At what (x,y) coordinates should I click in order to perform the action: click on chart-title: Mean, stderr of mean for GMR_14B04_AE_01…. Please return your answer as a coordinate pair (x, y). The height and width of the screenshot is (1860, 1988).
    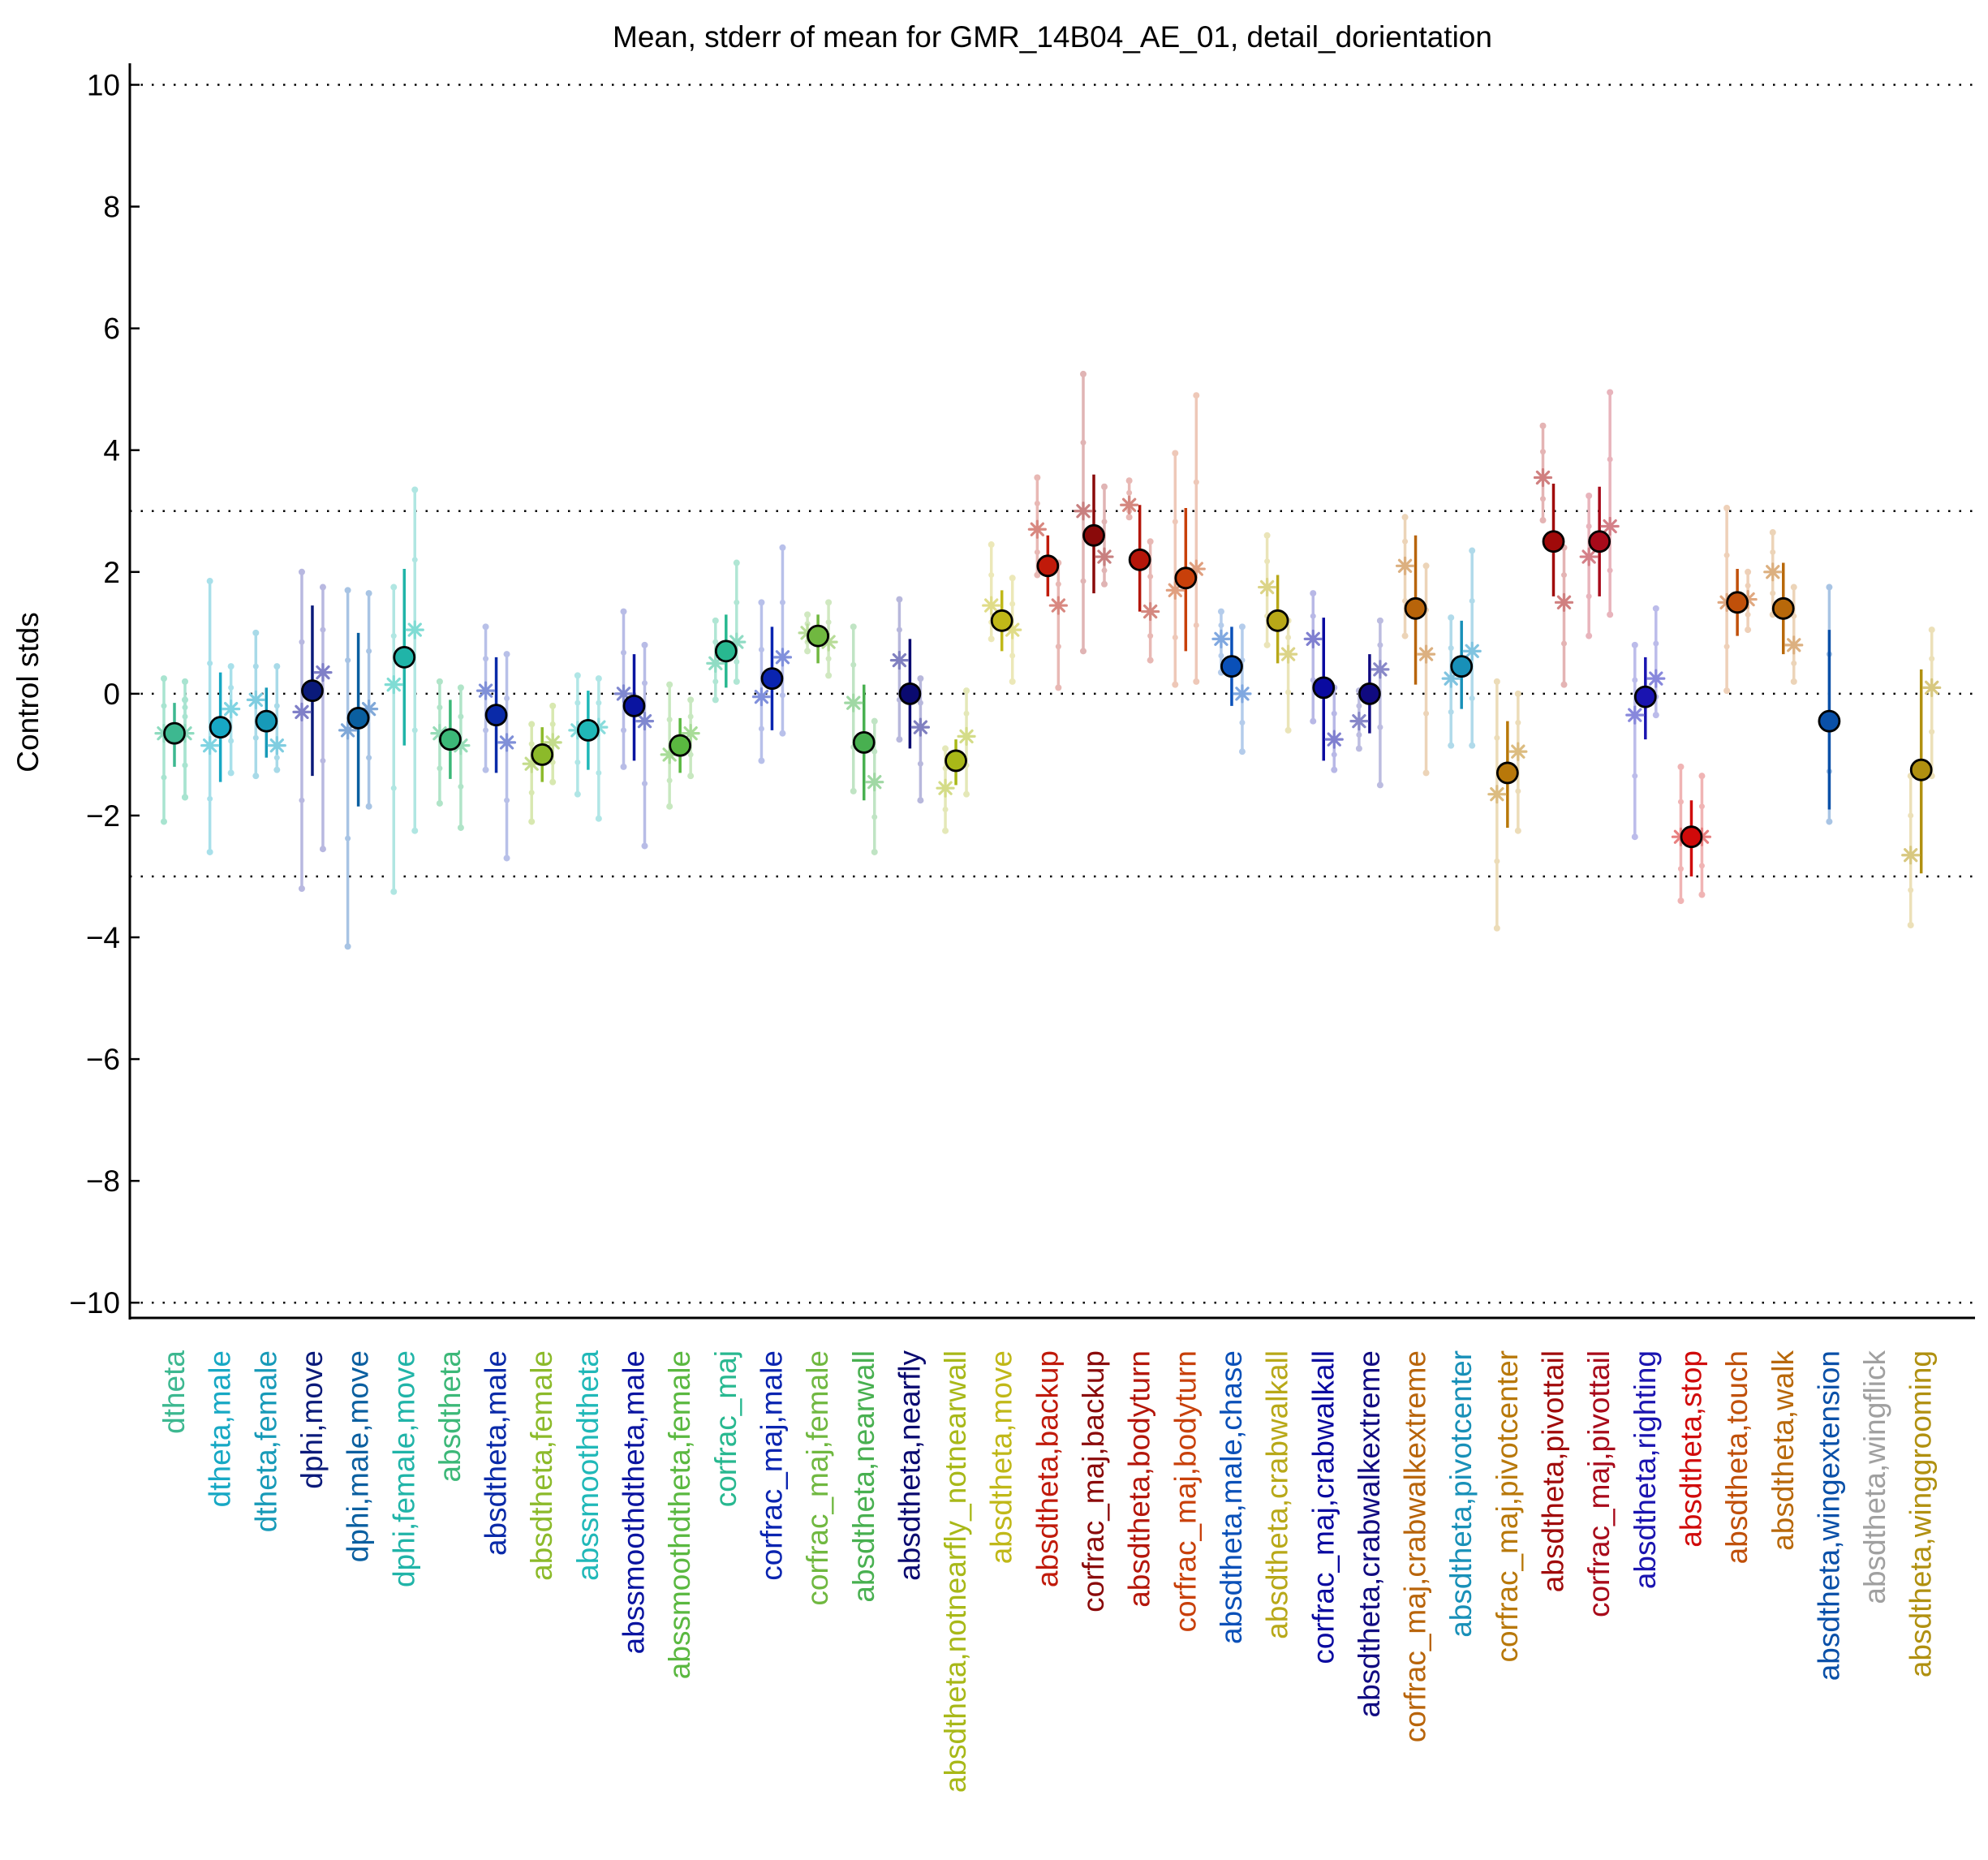
    Looking at the image, I should click on (1052, 37).